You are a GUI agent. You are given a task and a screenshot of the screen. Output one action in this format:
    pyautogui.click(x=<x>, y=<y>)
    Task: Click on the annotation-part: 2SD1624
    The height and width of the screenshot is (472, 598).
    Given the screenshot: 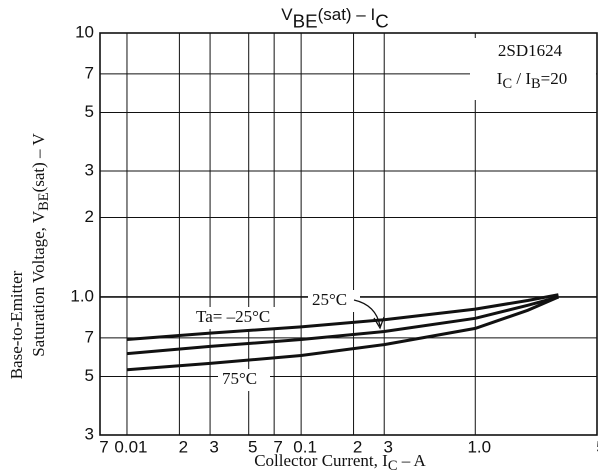 What is the action you would take?
    pyautogui.click(x=530, y=50)
    